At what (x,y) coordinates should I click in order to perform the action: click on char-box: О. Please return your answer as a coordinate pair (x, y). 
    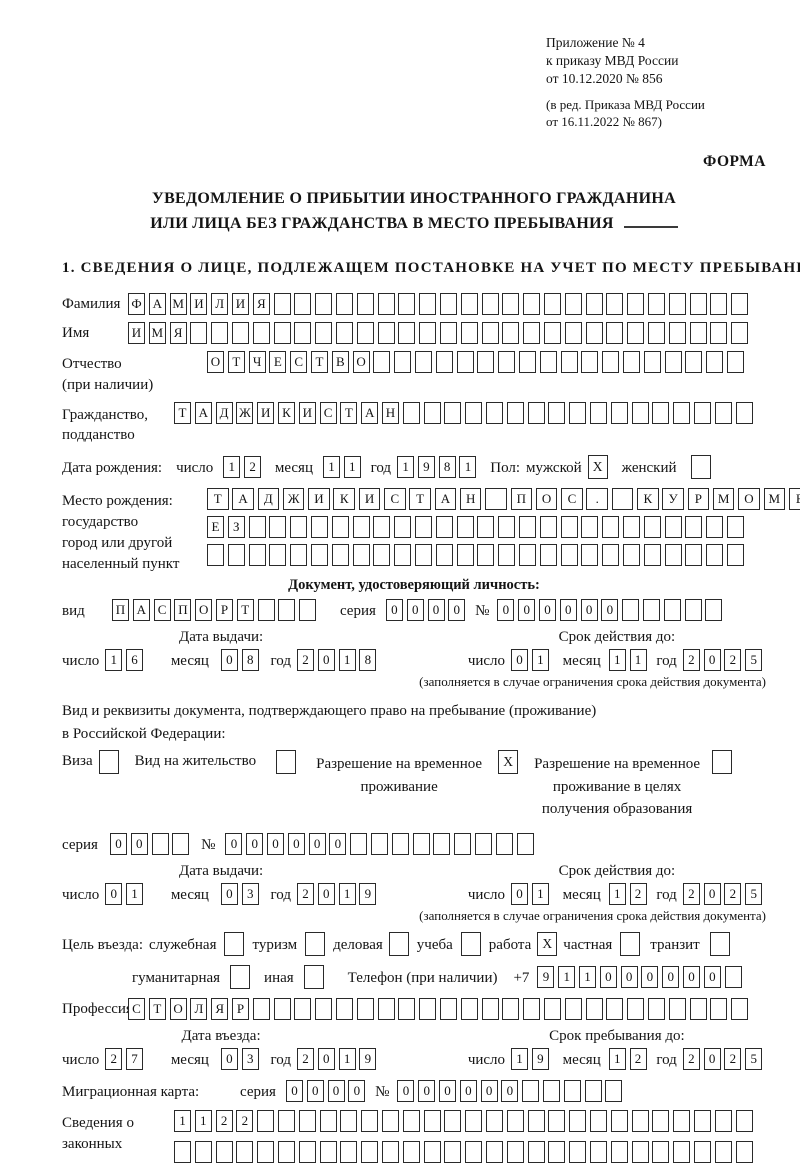
    Looking at the image, I should click on (215, 362).